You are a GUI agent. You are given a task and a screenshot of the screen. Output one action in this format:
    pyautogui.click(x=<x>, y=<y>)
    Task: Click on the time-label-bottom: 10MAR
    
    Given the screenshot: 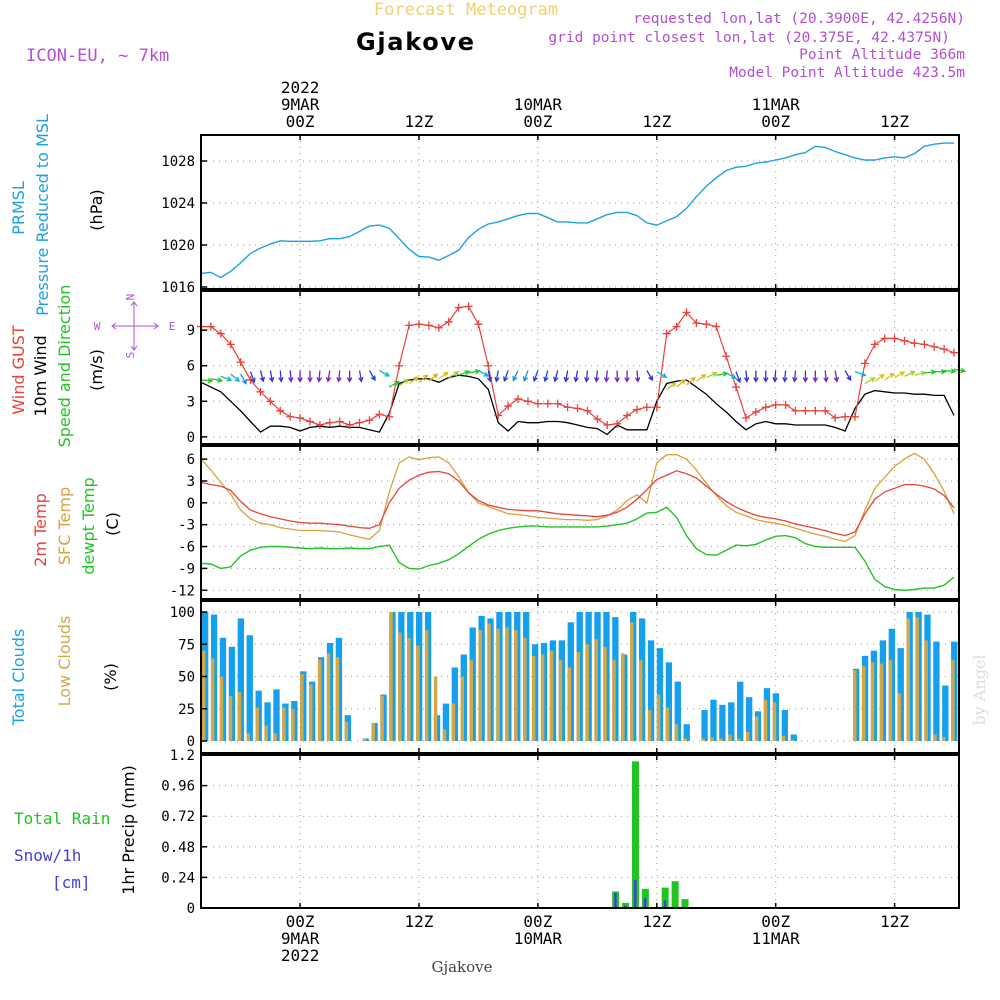 What is the action you would take?
    pyautogui.click(x=538, y=938)
    